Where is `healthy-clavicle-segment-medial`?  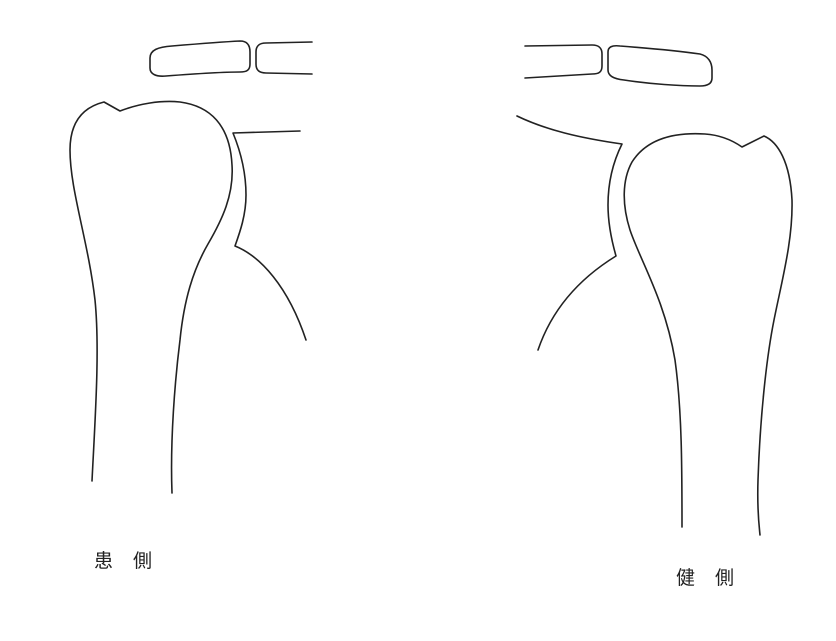 healthy-clavicle-segment-medial is located at coordinates (563, 61).